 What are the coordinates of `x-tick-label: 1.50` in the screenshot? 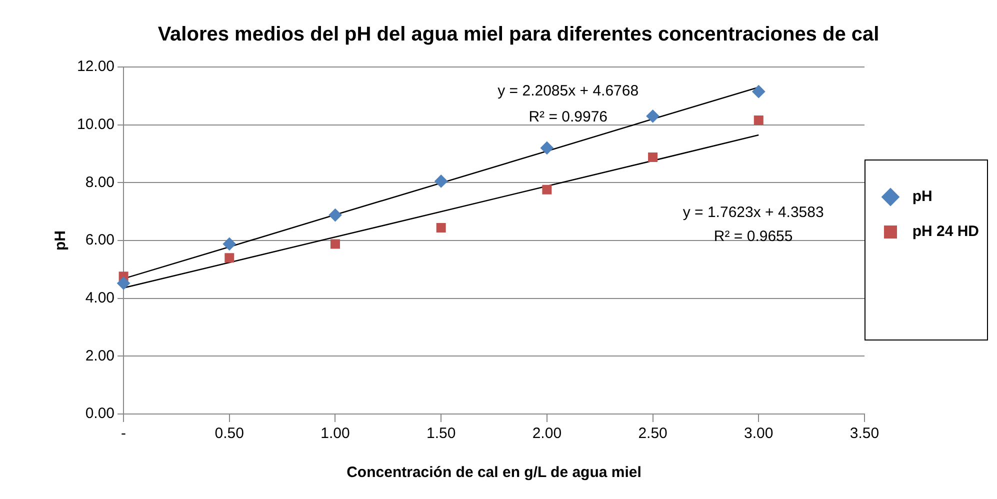 It's located at (441, 433).